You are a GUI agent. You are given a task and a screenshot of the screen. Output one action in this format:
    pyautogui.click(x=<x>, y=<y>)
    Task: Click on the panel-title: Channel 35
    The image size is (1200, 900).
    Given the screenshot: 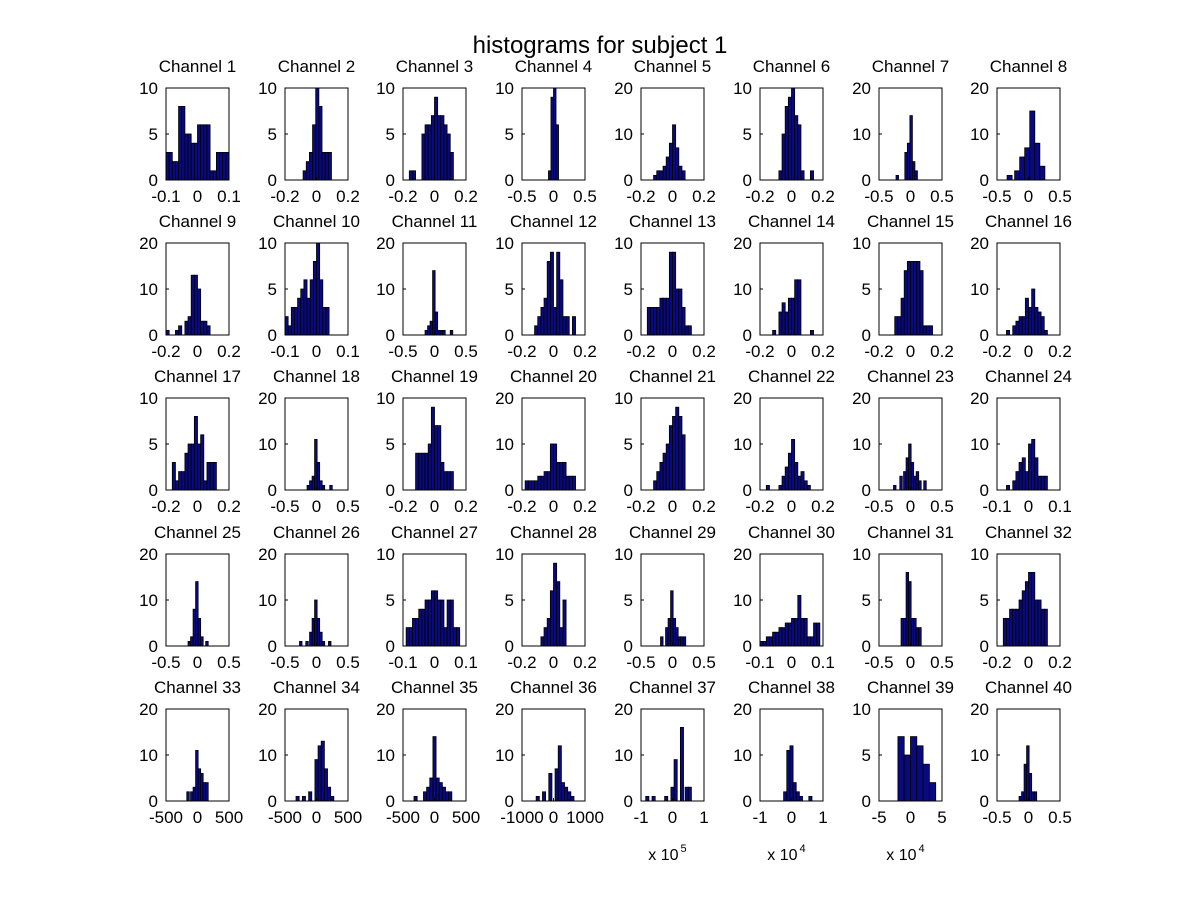 What is the action you would take?
    pyautogui.click(x=434, y=687)
    